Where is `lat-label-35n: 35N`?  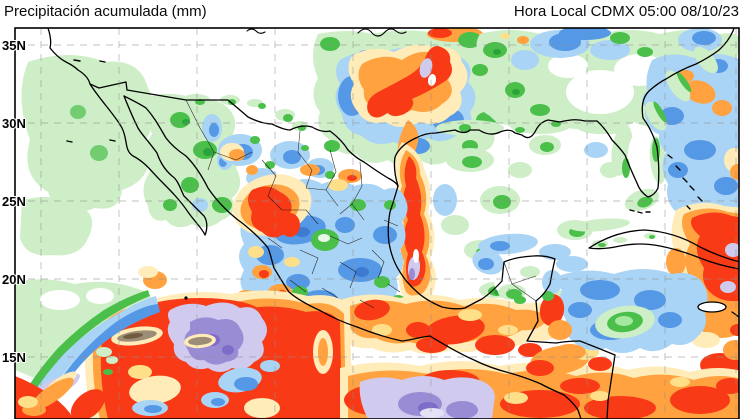 lat-label-35n: 35N is located at coordinates (14, 45).